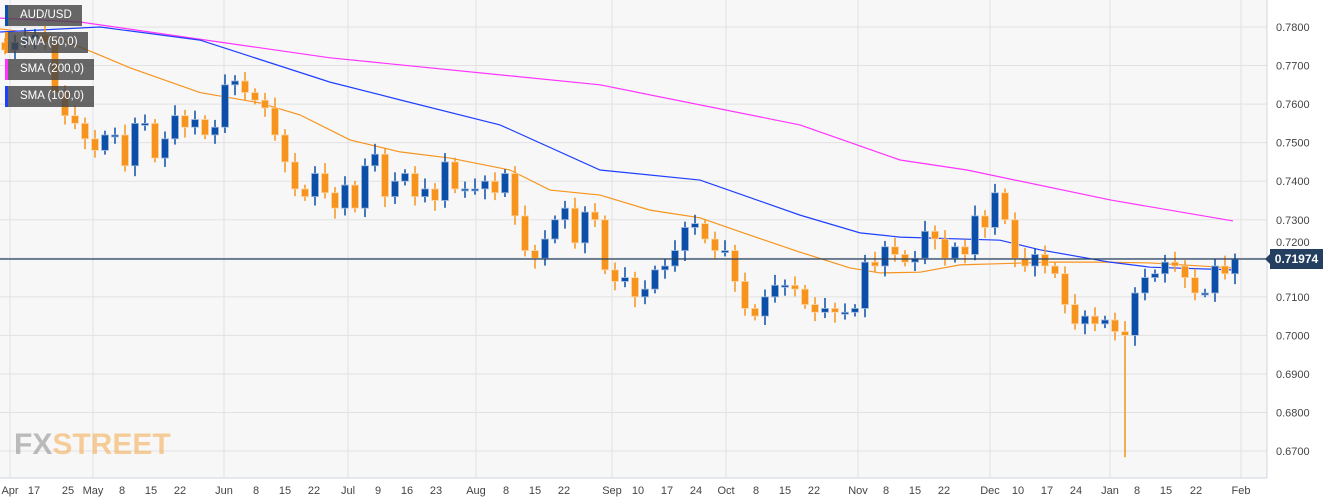 The width and height of the screenshot is (1326, 502). What do you see at coordinates (667, 491) in the screenshot?
I see `x-tick-label: 17` at bounding box center [667, 491].